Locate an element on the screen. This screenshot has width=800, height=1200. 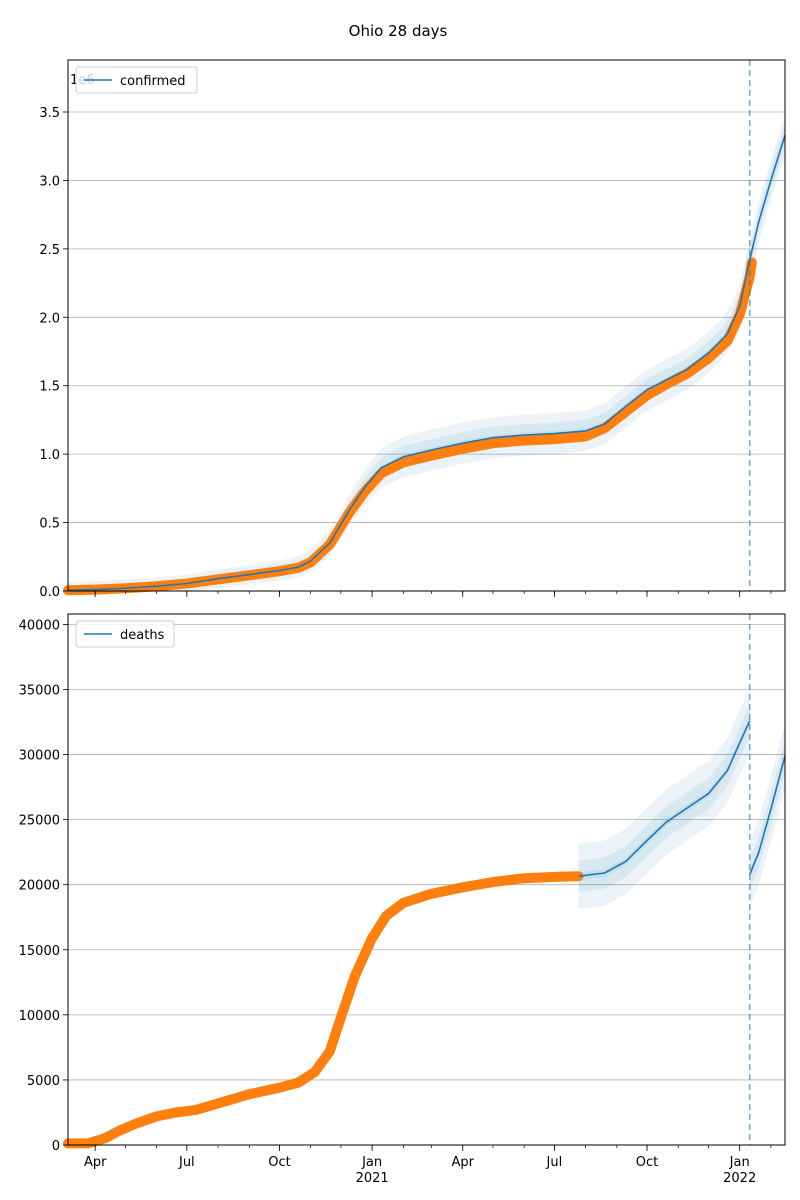
confirmed-legend-box is located at coordinates (136, 80).